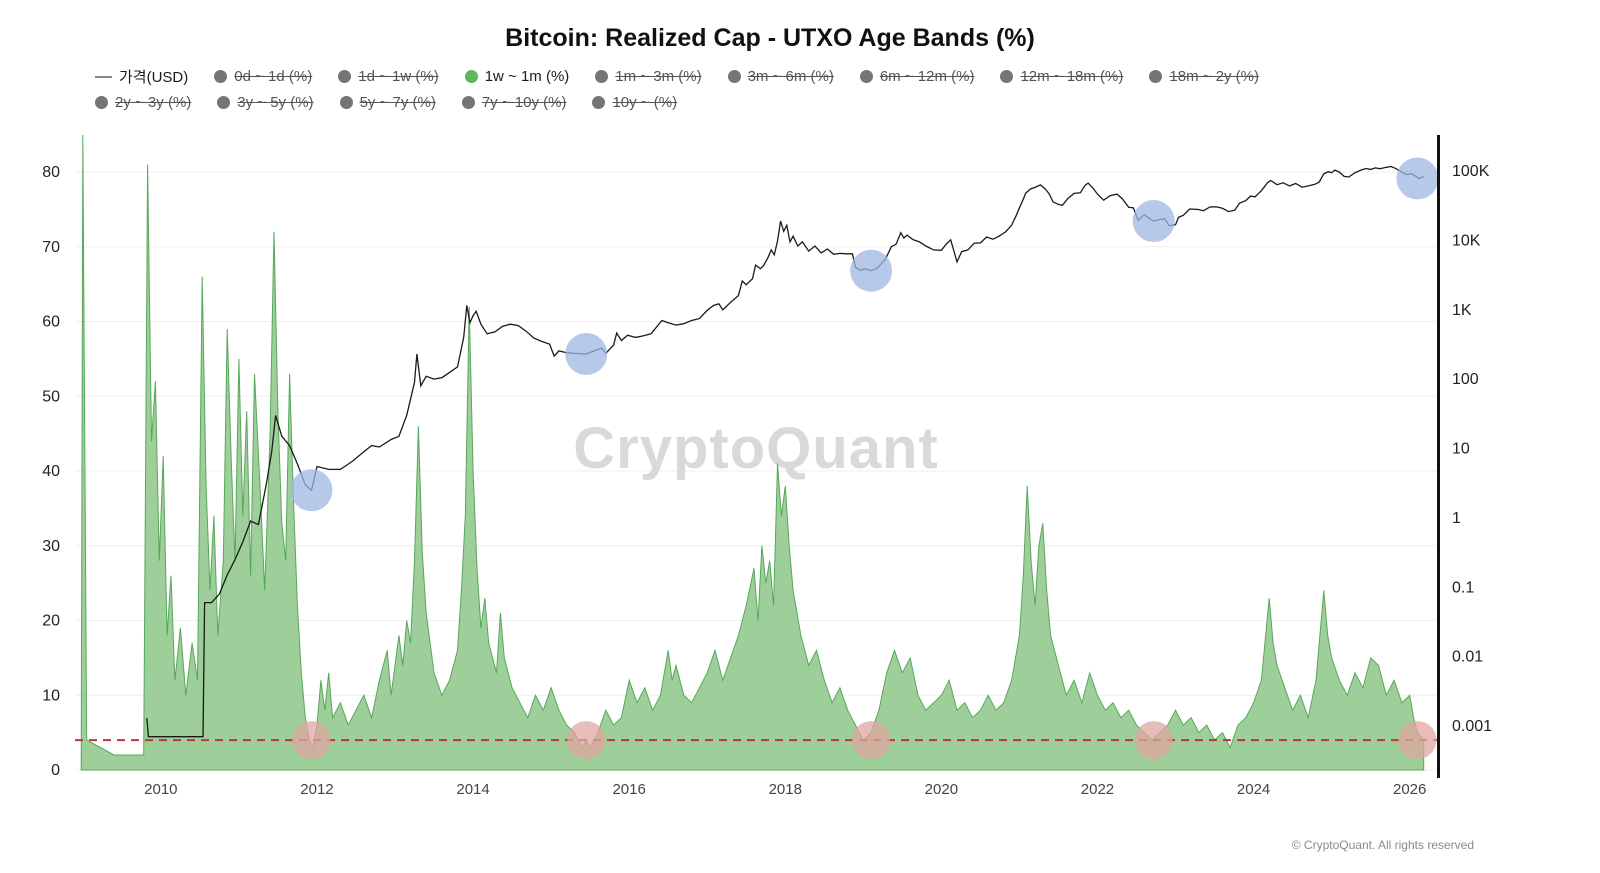 This screenshot has height=873, width=1600. Describe the element at coordinates (51, 247) in the screenshot. I see `left-axis-tick-label: 70` at that location.